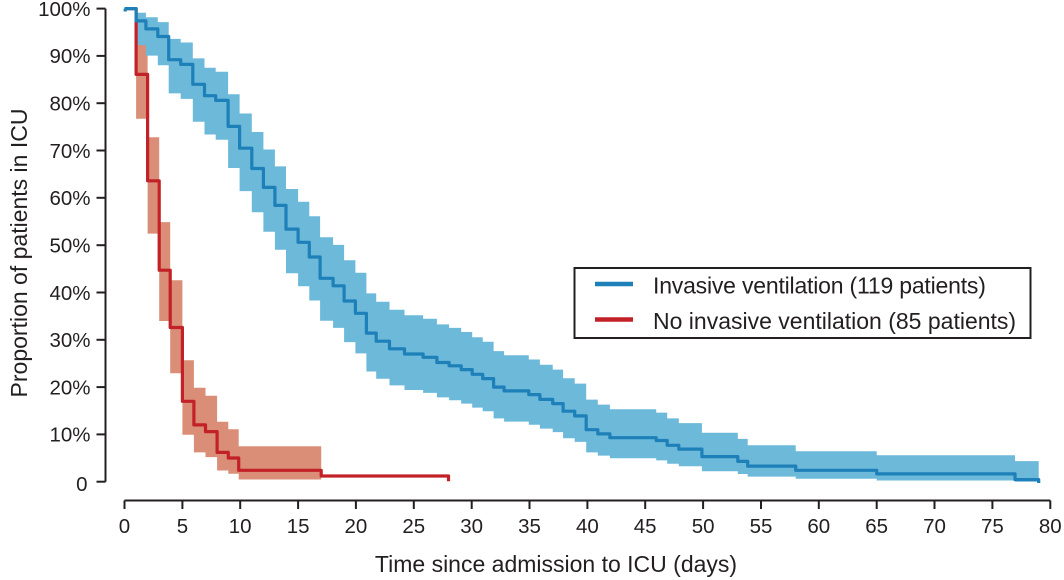 The image size is (1064, 580). Describe the element at coordinates (19, 253) in the screenshot. I see `svg-text: Proportion of patients in ICU` at that location.